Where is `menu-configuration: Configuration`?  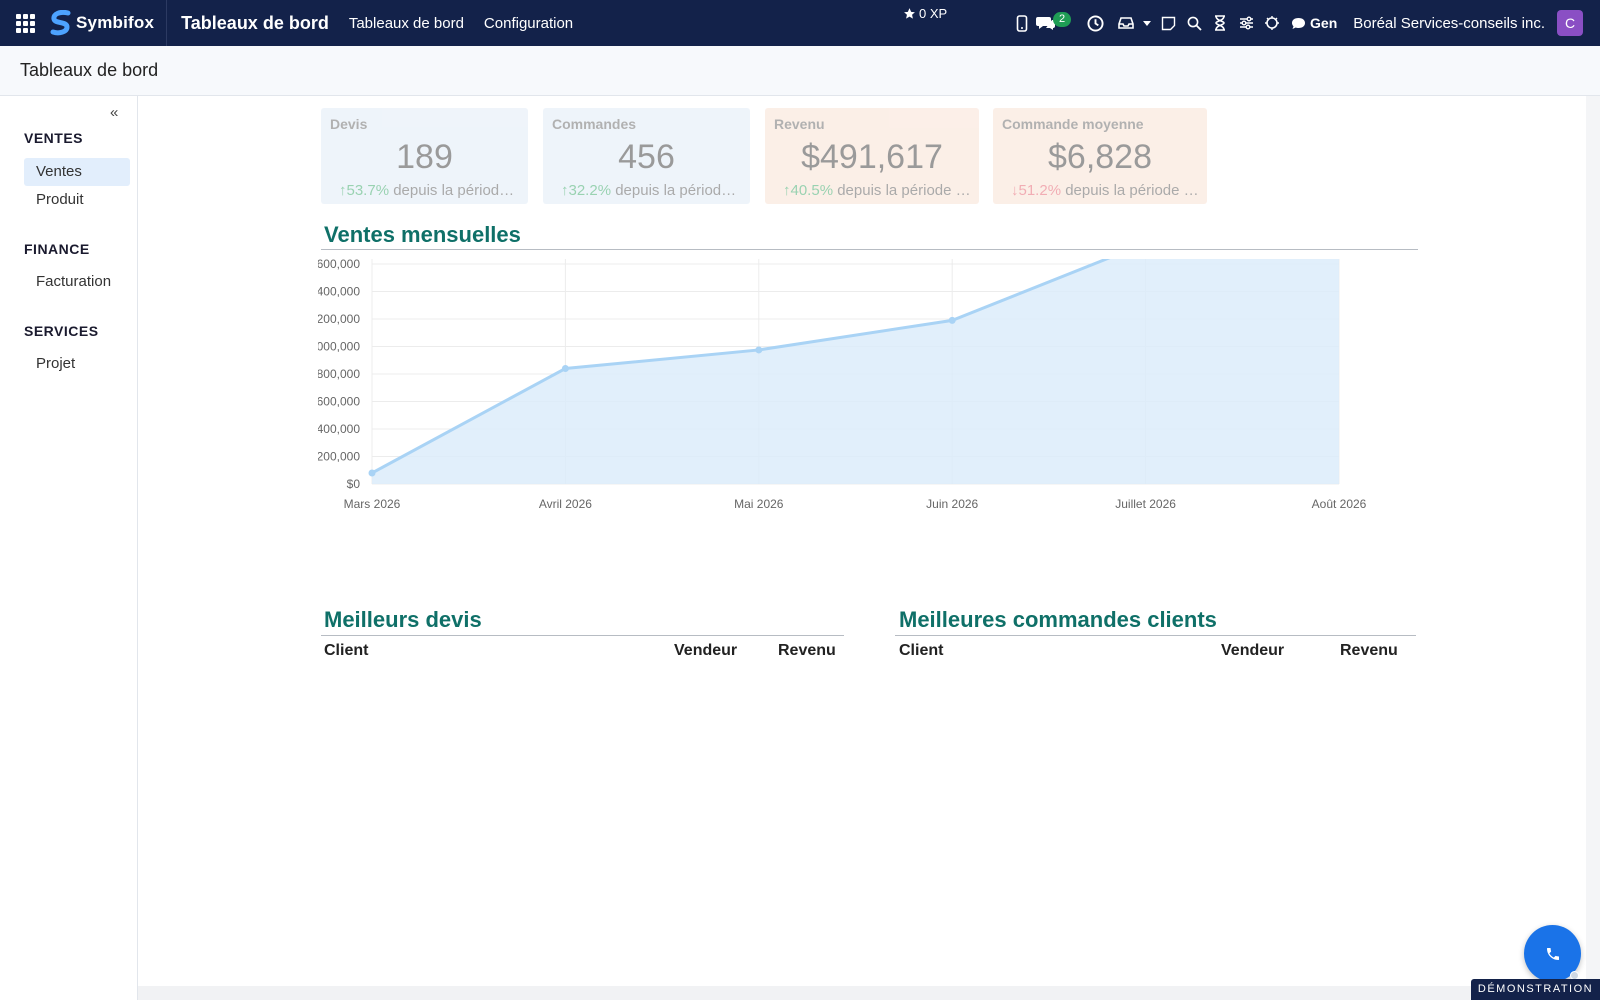
menu-configuration: Configuration is located at coordinates (528, 23).